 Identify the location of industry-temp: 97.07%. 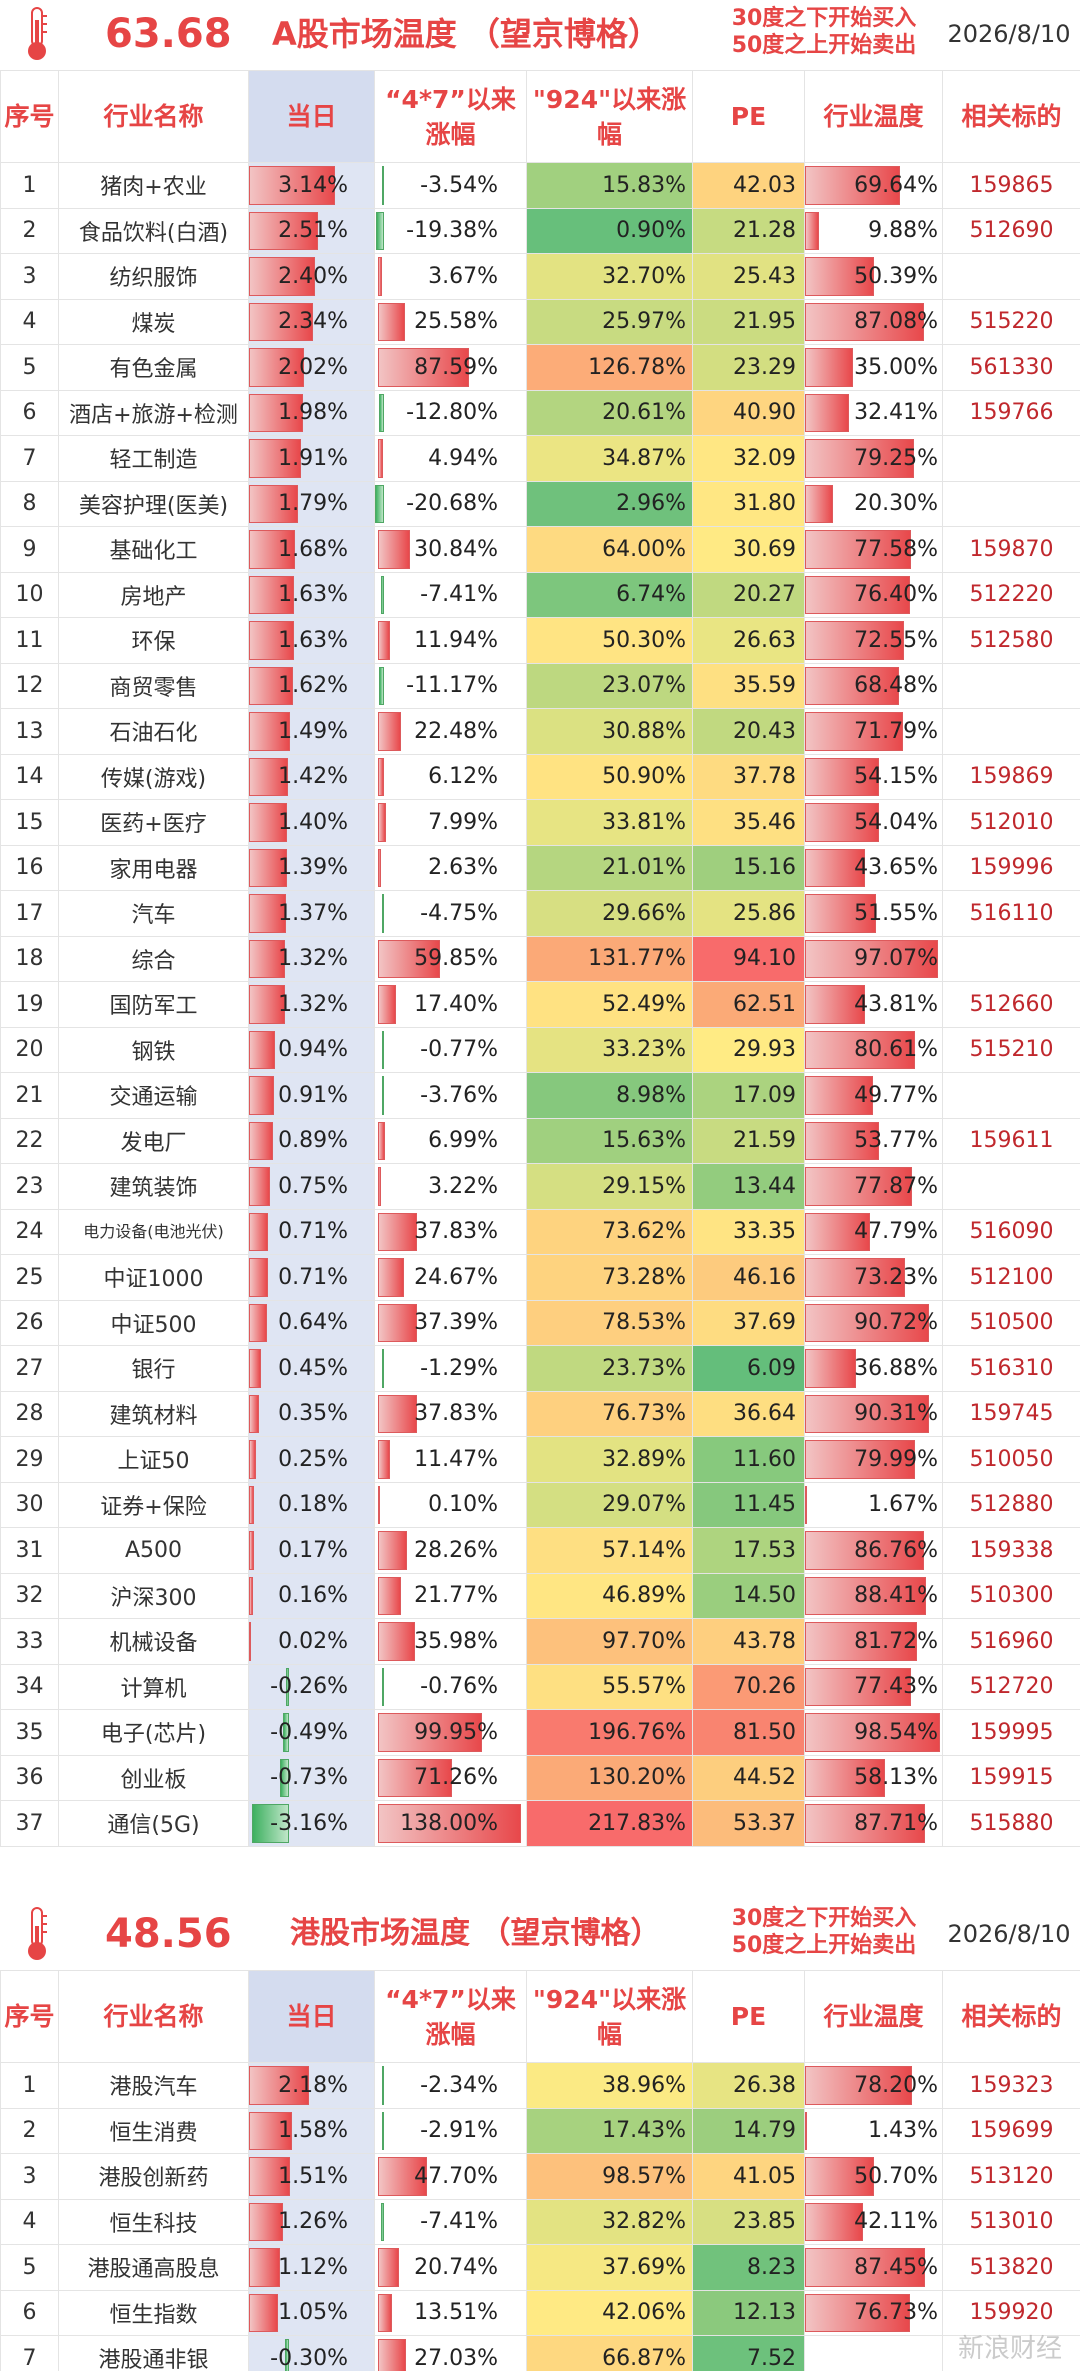
(873, 958).